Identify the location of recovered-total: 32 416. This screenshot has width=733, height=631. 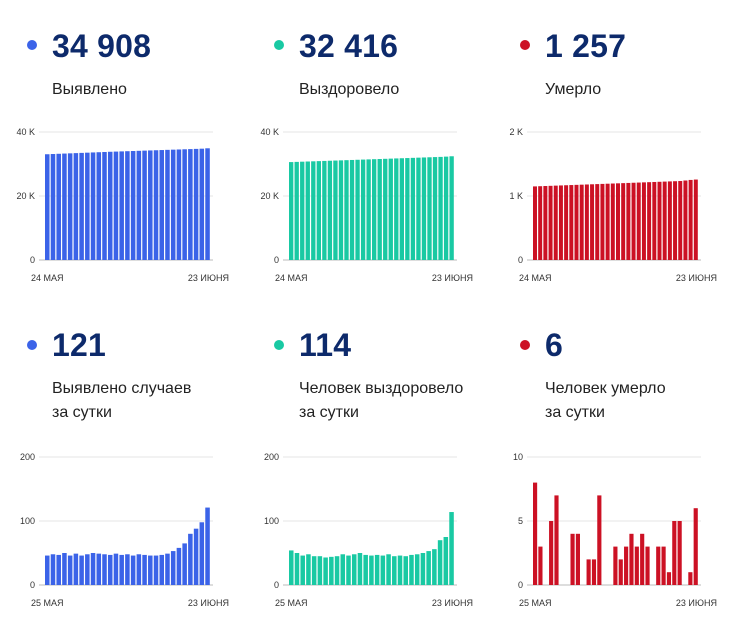
(349, 46).